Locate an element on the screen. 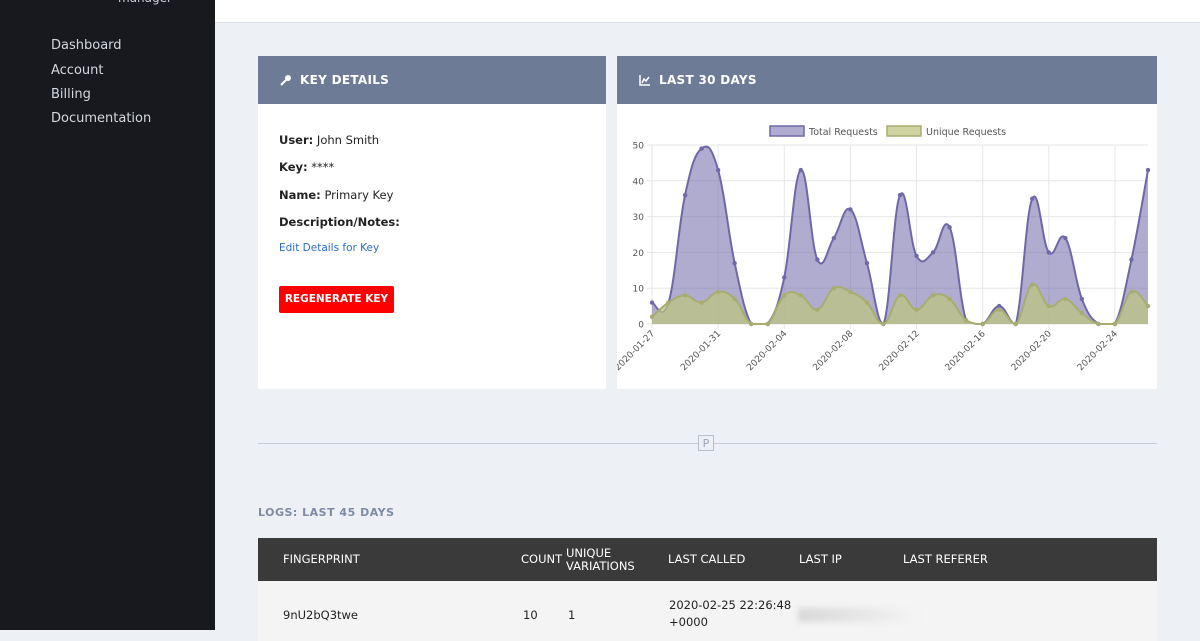 This screenshot has width=1200, height=641. field-value: **** is located at coordinates (323, 167).